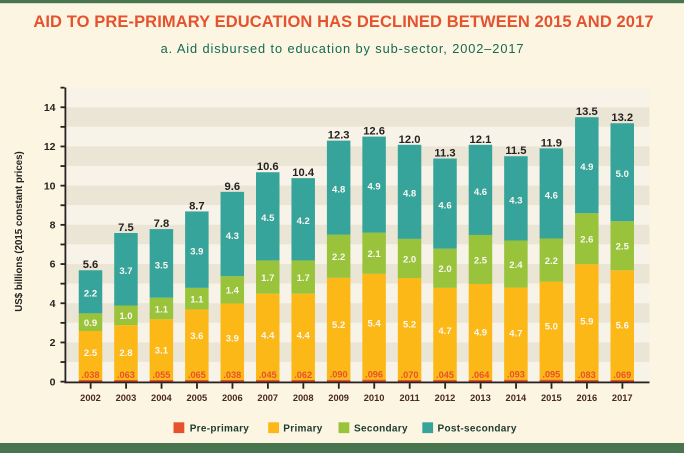 Image resolution: width=684 pixels, height=458 pixels. I want to click on svg-text: 3.9, so click(196, 252).